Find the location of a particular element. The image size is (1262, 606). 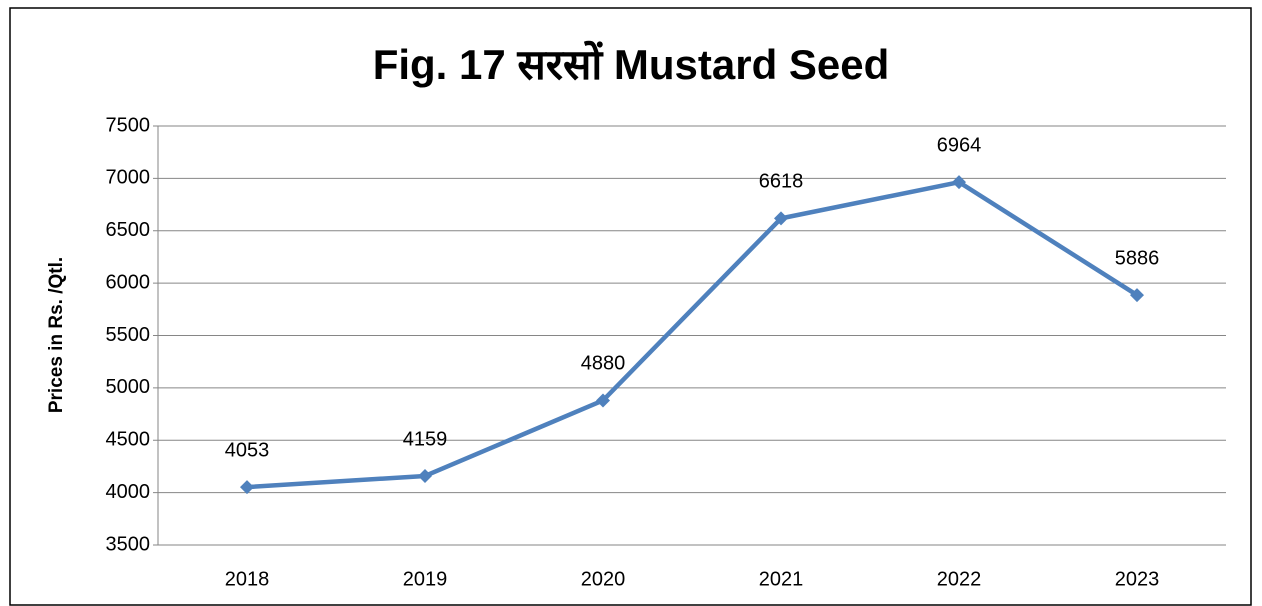

x-tick-label: 2021 is located at coordinates (781, 579).